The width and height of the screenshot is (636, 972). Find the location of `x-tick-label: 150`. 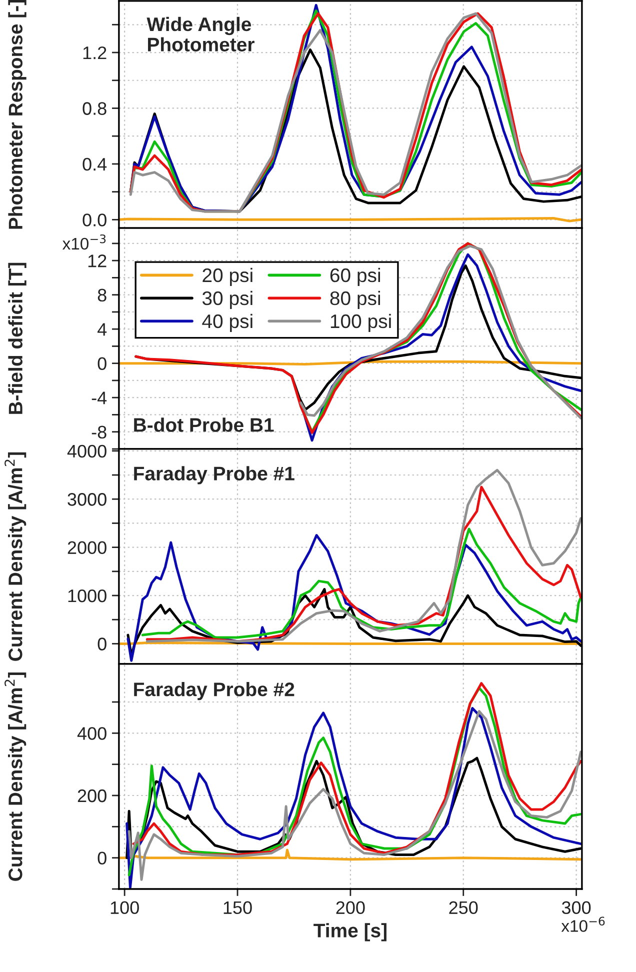

x-tick-label: 150 is located at coordinates (238, 907).